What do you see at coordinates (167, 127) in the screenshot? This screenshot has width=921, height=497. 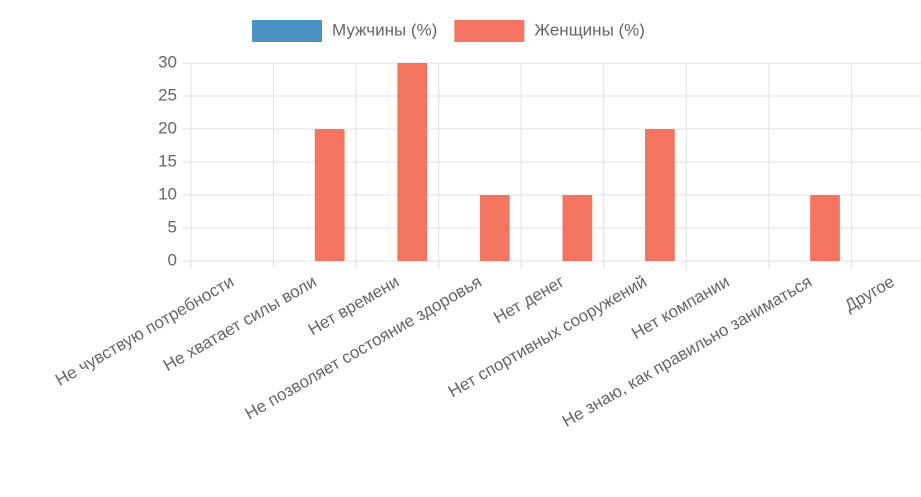 I see `y-tick-label: 20` at bounding box center [167, 127].